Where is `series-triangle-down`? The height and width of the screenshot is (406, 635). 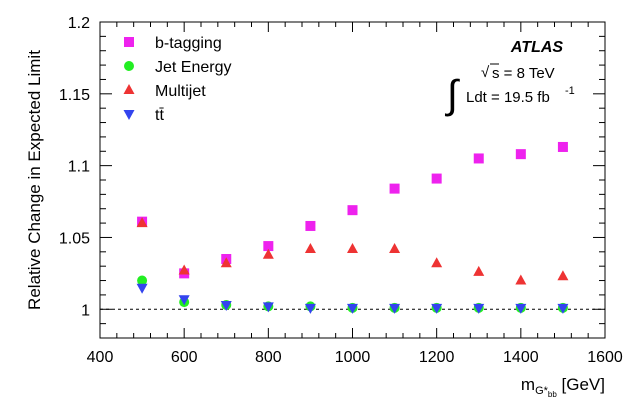
series-triangle-down is located at coordinates (352, 298).